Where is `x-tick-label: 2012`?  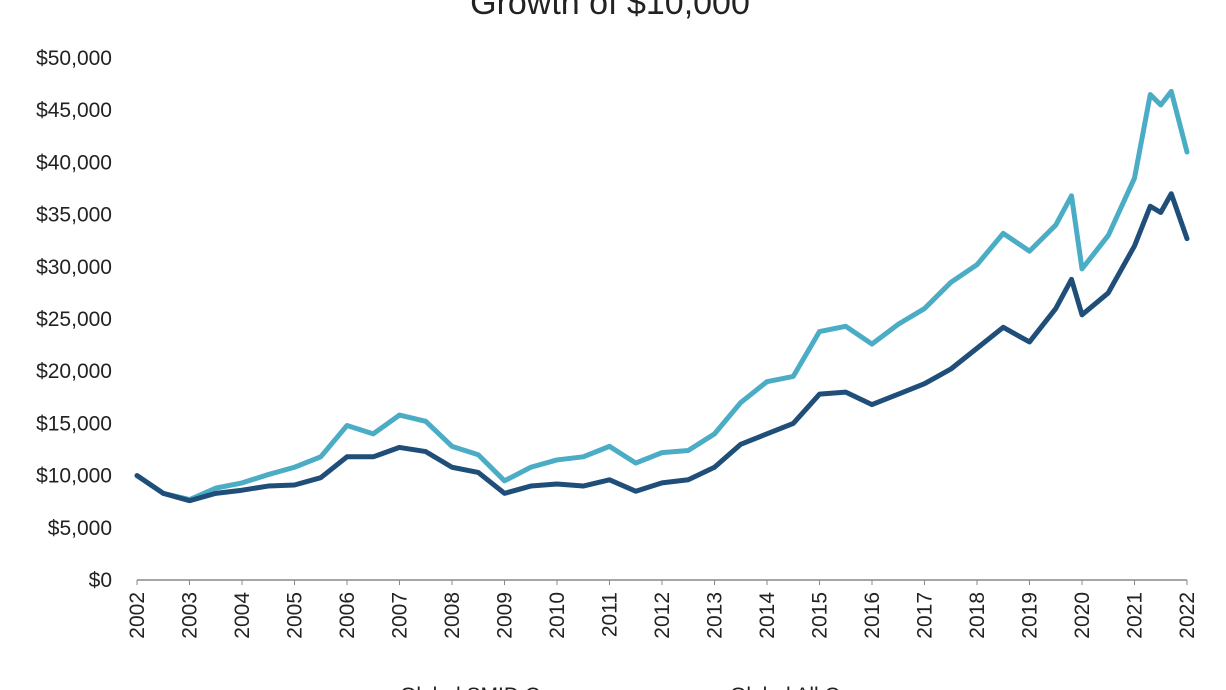 x-tick-label: 2012 is located at coordinates (662, 615).